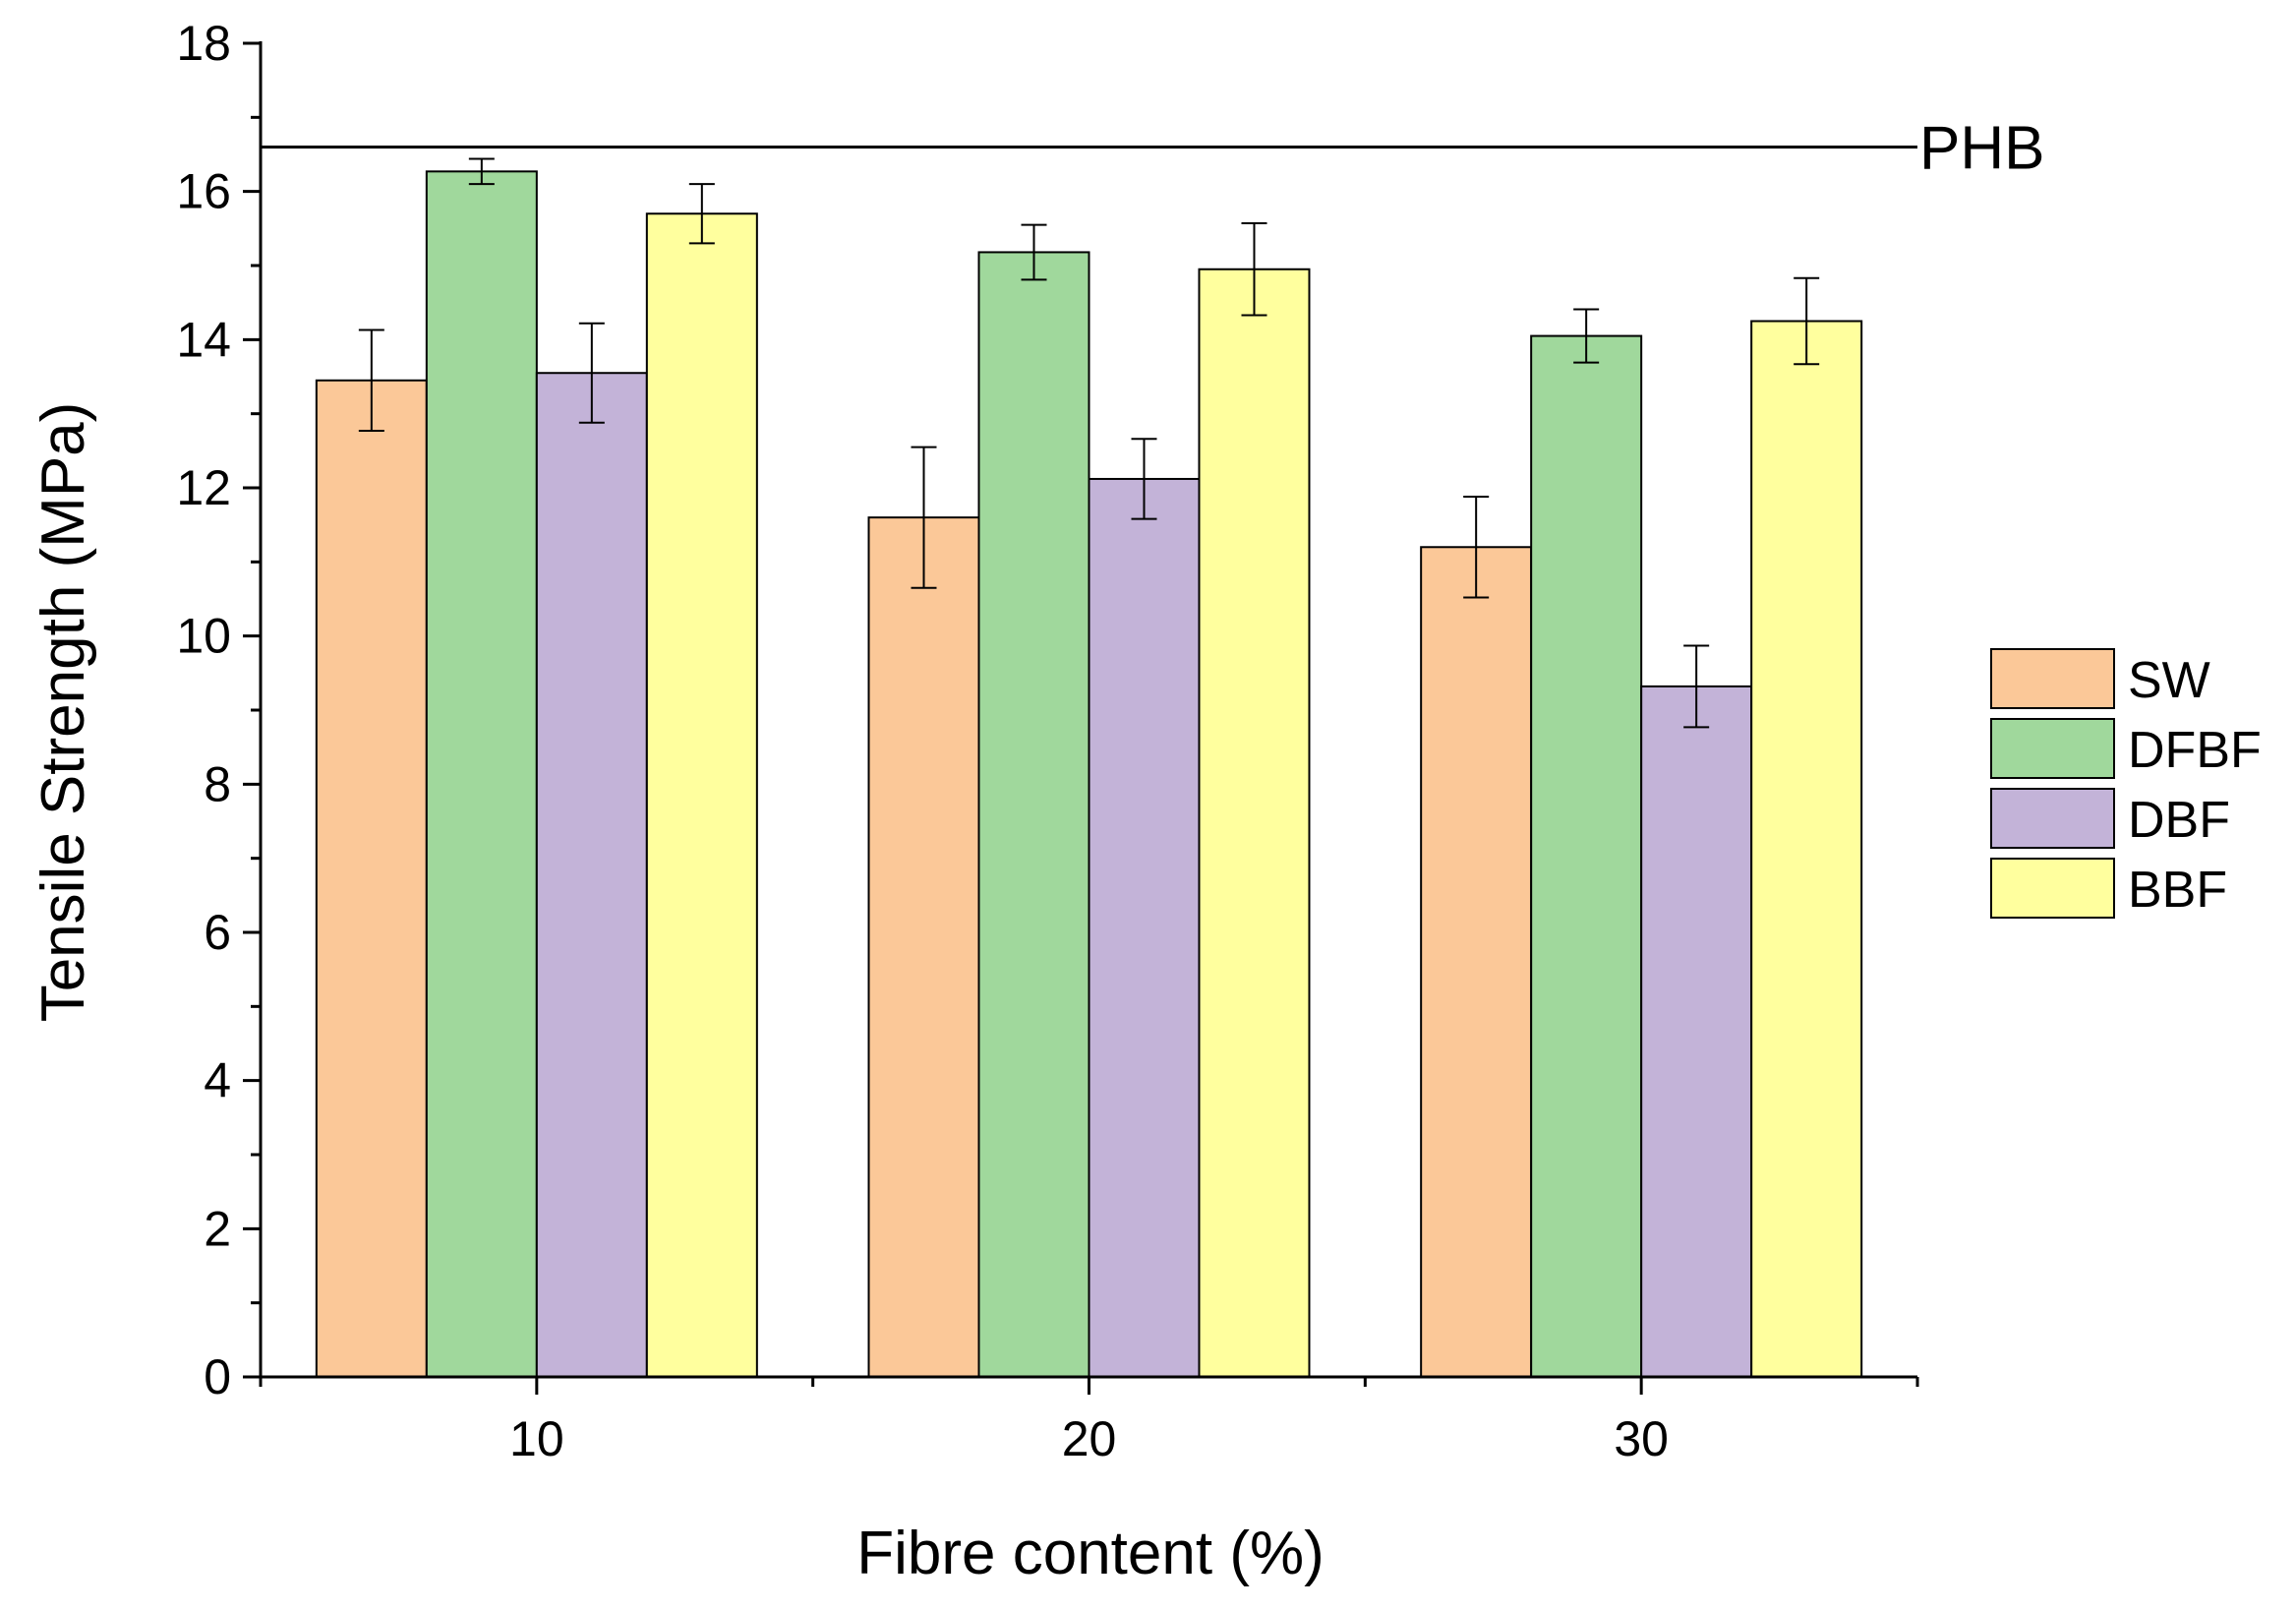 Image resolution: width=2296 pixels, height=1611 pixels. I want to click on legend-item-sw: SW, so click(2100, 678).